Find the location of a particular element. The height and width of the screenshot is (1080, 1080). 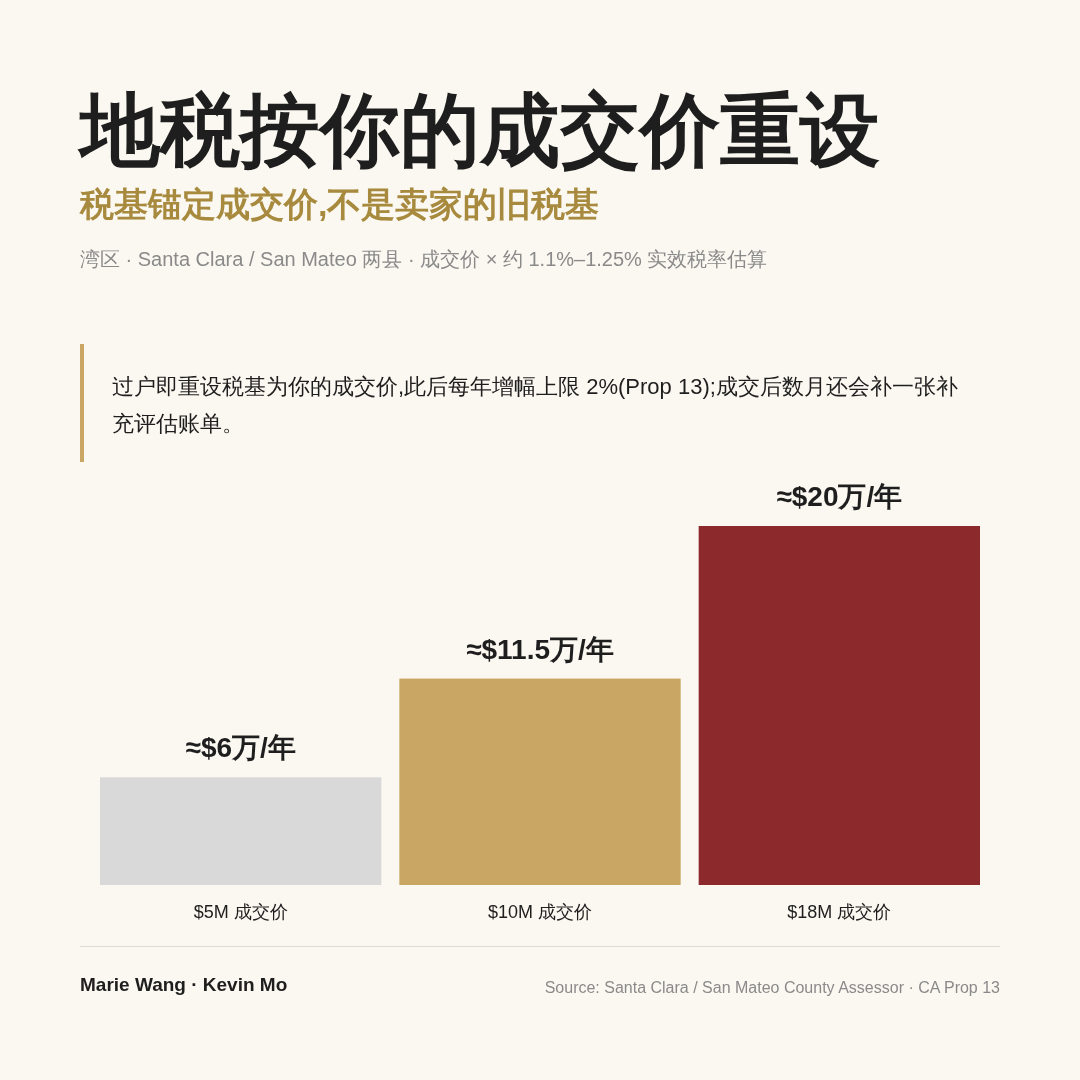

x-tick-label: $5M 成交价 is located at coordinates (240, 912).